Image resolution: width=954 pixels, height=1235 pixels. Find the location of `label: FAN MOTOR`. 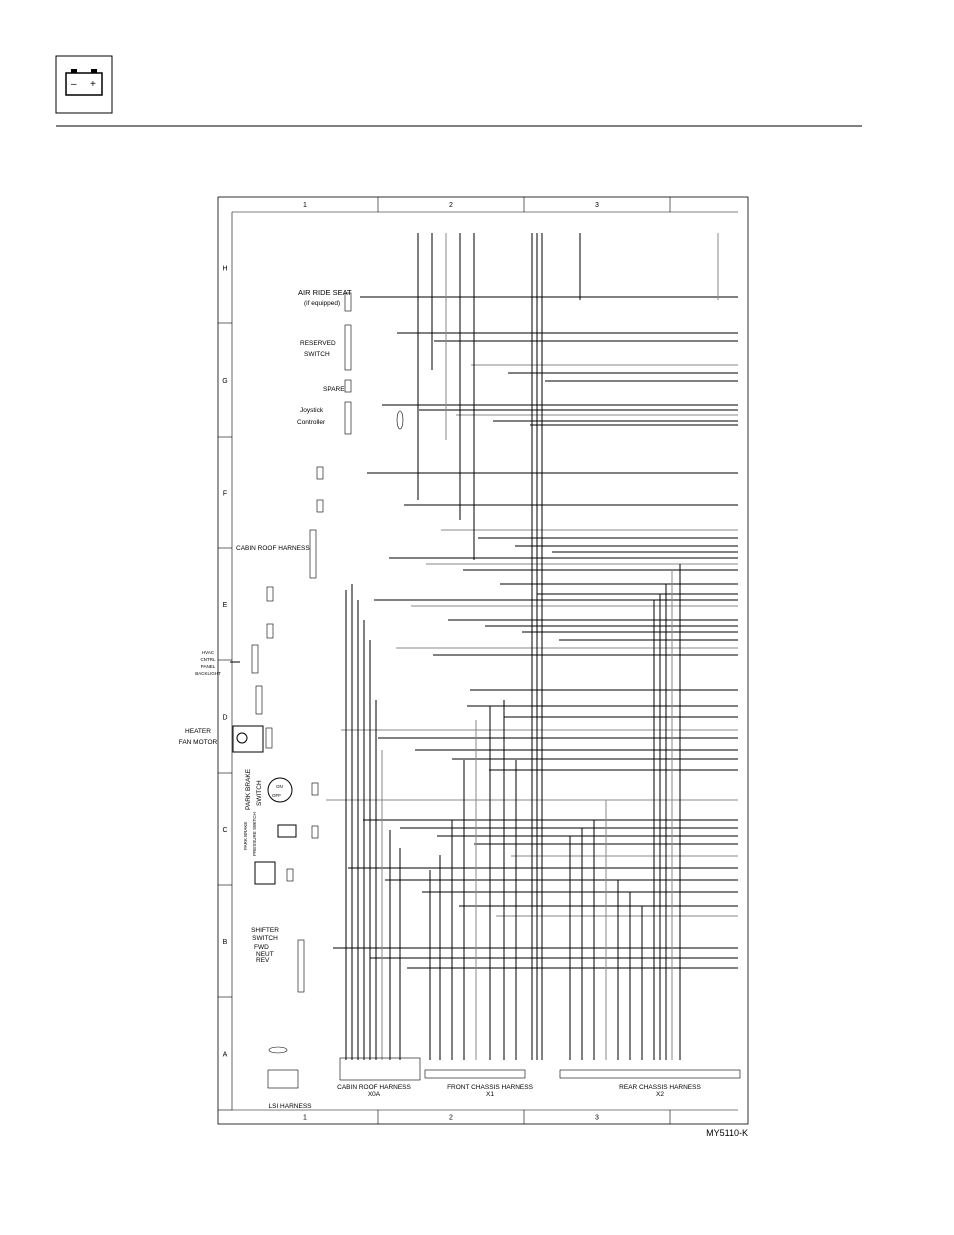

label: FAN MOTOR is located at coordinates (198, 742).